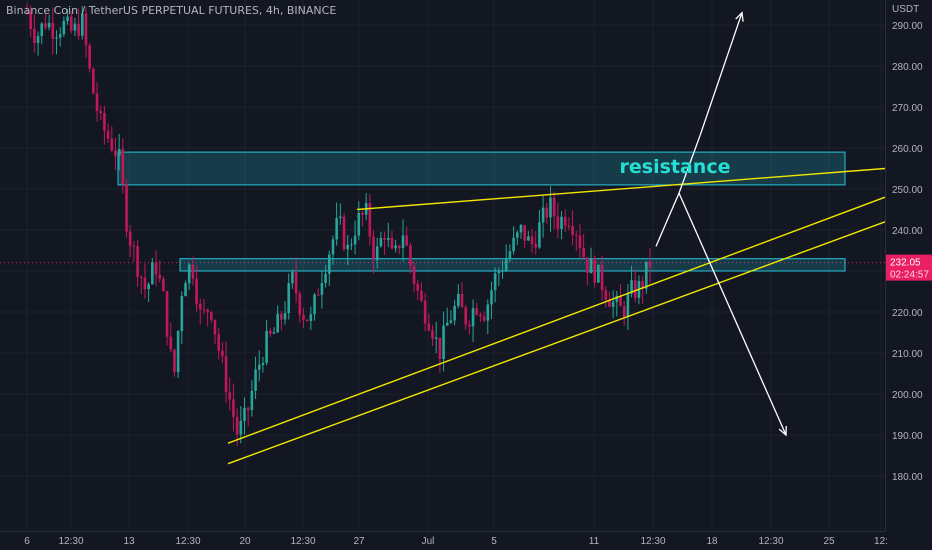 The width and height of the screenshot is (932, 550). Describe the element at coordinates (27, 541) in the screenshot. I see `time-tick-label: 6` at that location.